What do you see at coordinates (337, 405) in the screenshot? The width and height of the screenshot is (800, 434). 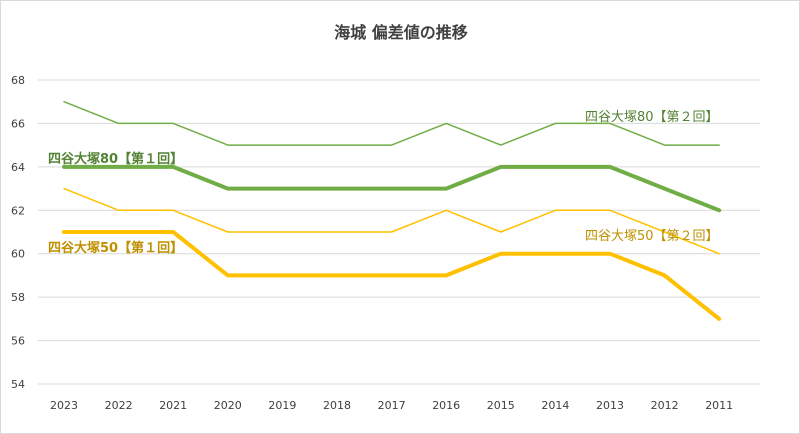 I see `x-tick-label: 2018` at bounding box center [337, 405].